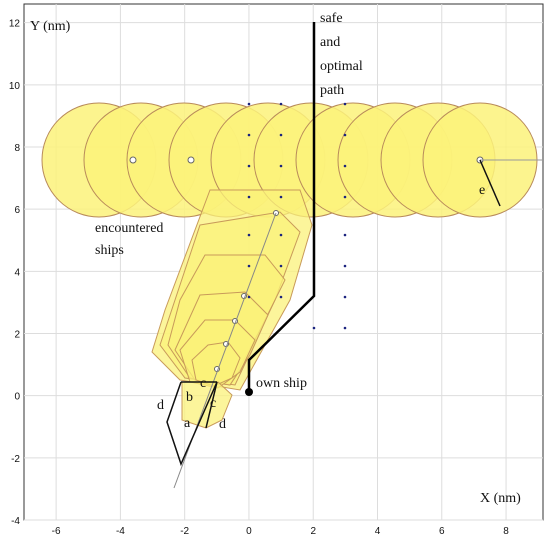 This screenshot has width=550, height=541. Describe the element at coordinates (482, 190) in the screenshot. I see `label-e: e` at that location.